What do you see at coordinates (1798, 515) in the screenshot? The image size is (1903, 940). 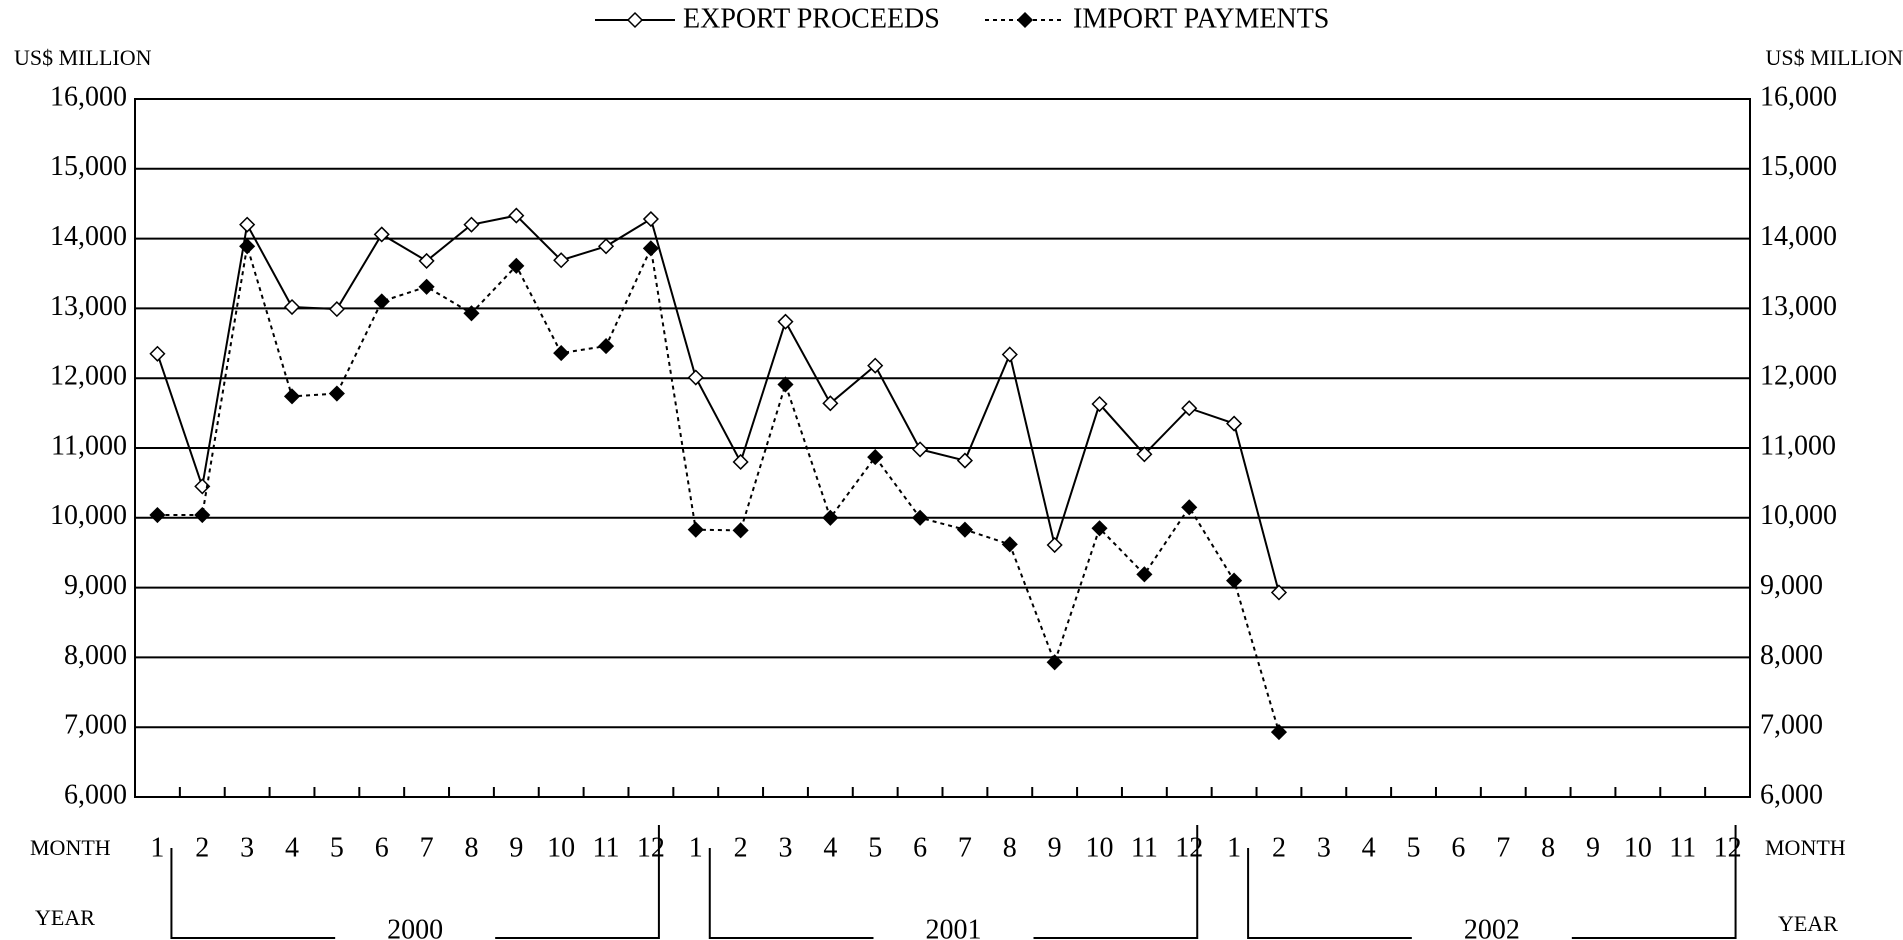 I see `y2-tick-label: 10,000` at bounding box center [1798, 515].